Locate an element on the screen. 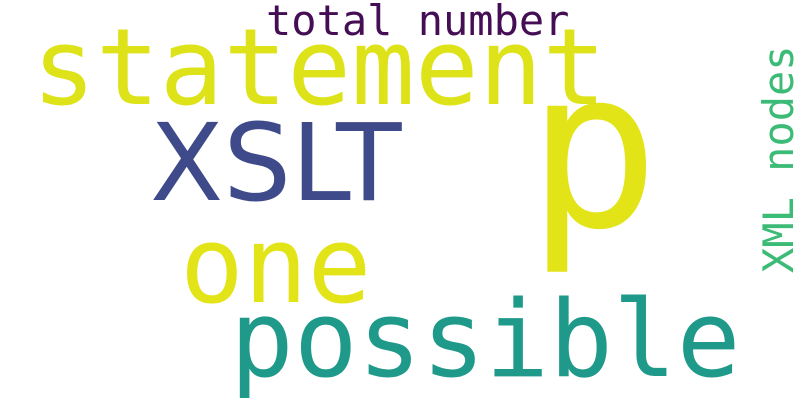  word-xslt: XSLT is located at coordinates (276, 164).